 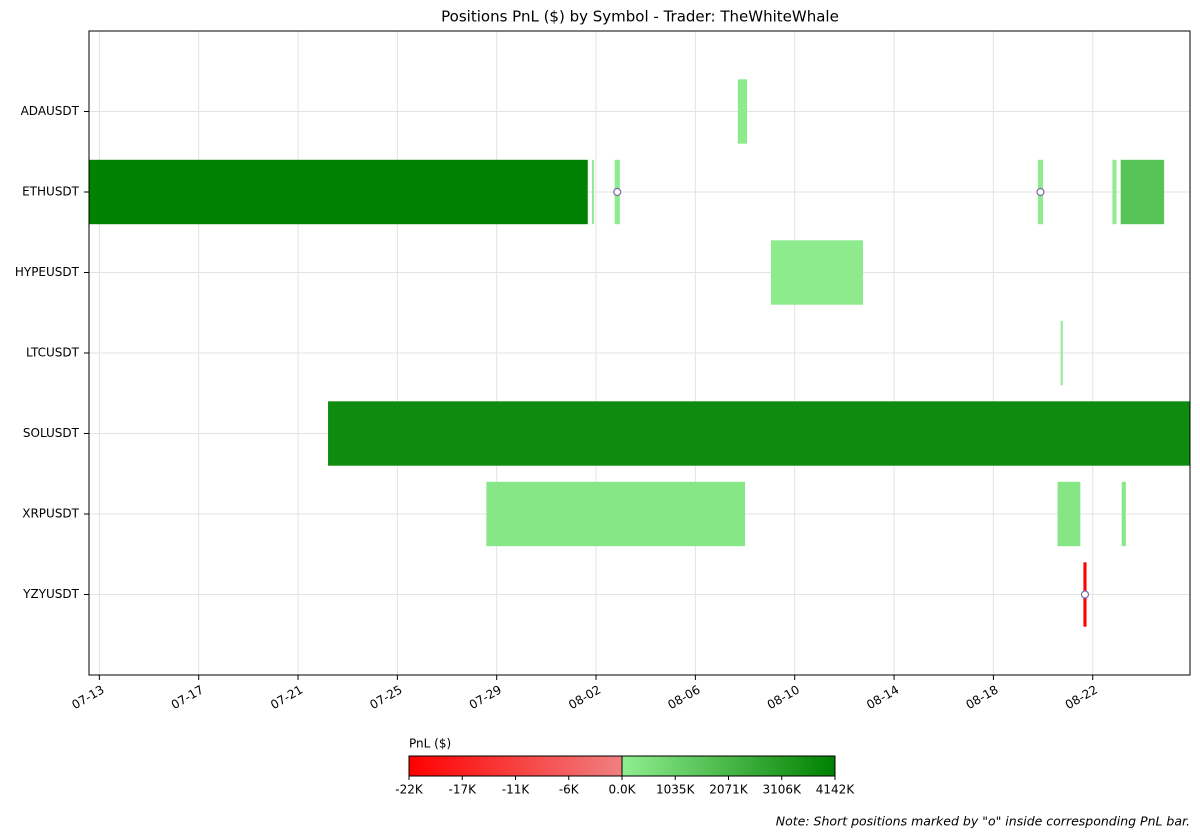 What do you see at coordinates (51, 433) in the screenshot?
I see `y-tick-label: SOLUSDT` at bounding box center [51, 433].